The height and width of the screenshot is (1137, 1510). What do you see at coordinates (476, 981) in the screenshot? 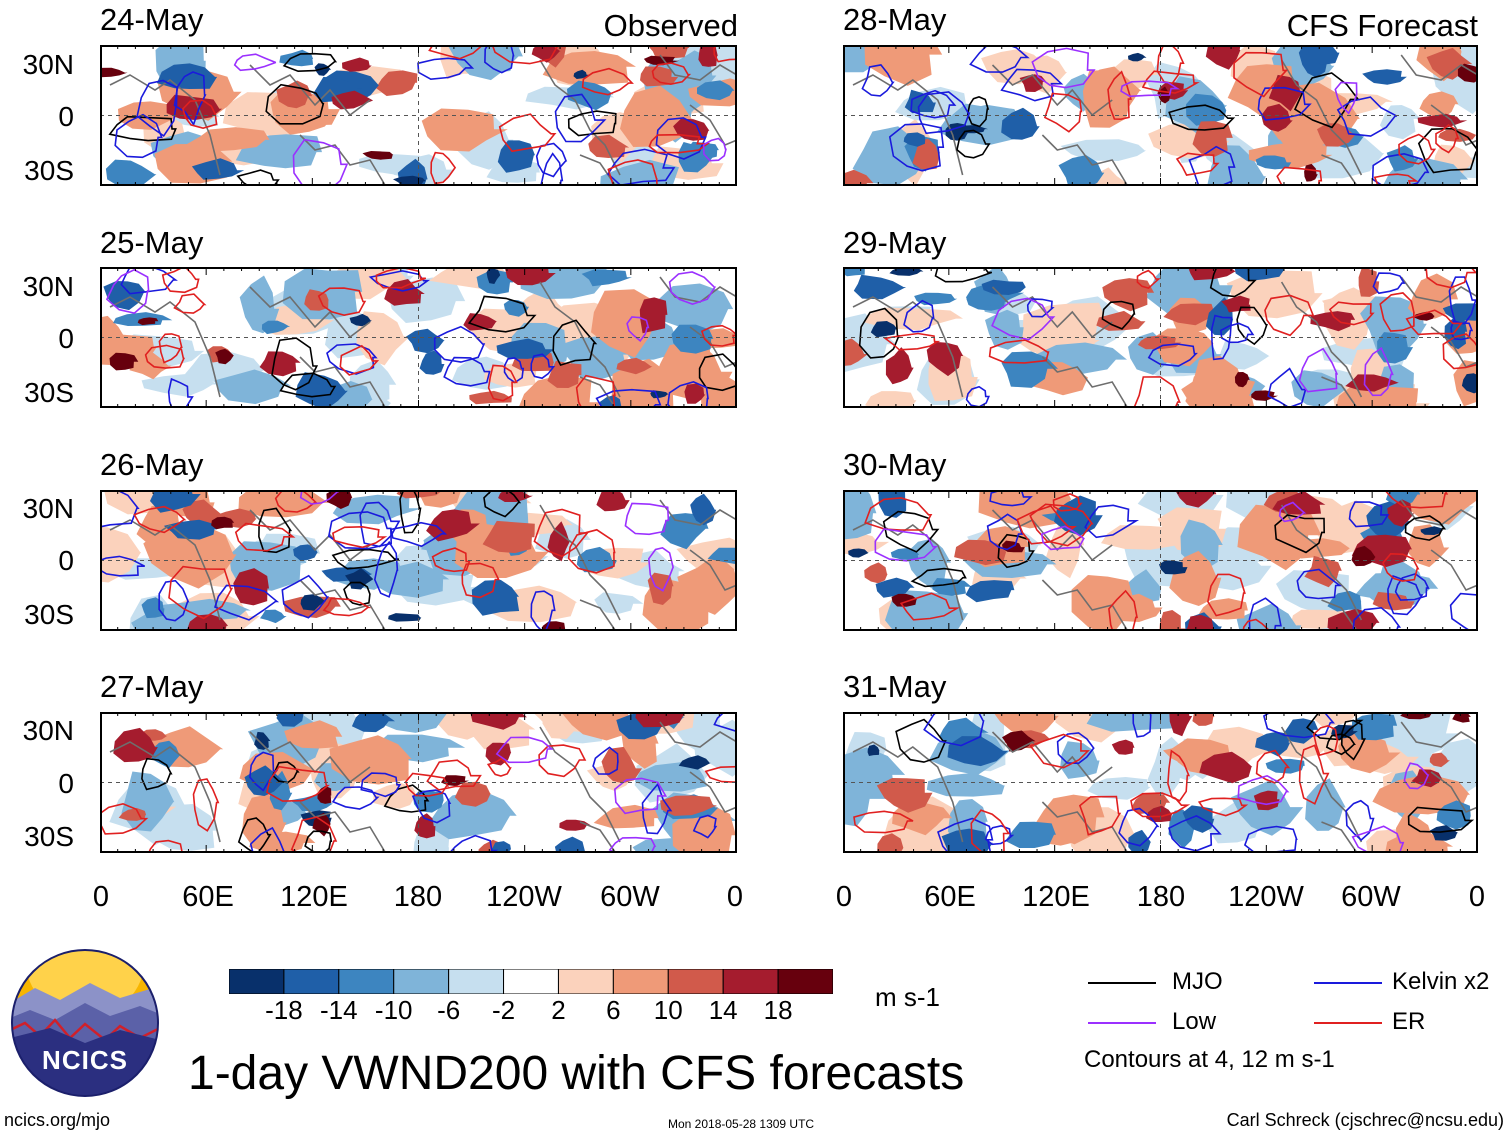
I see `colorbar-swatch` at bounding box center [476, 981].